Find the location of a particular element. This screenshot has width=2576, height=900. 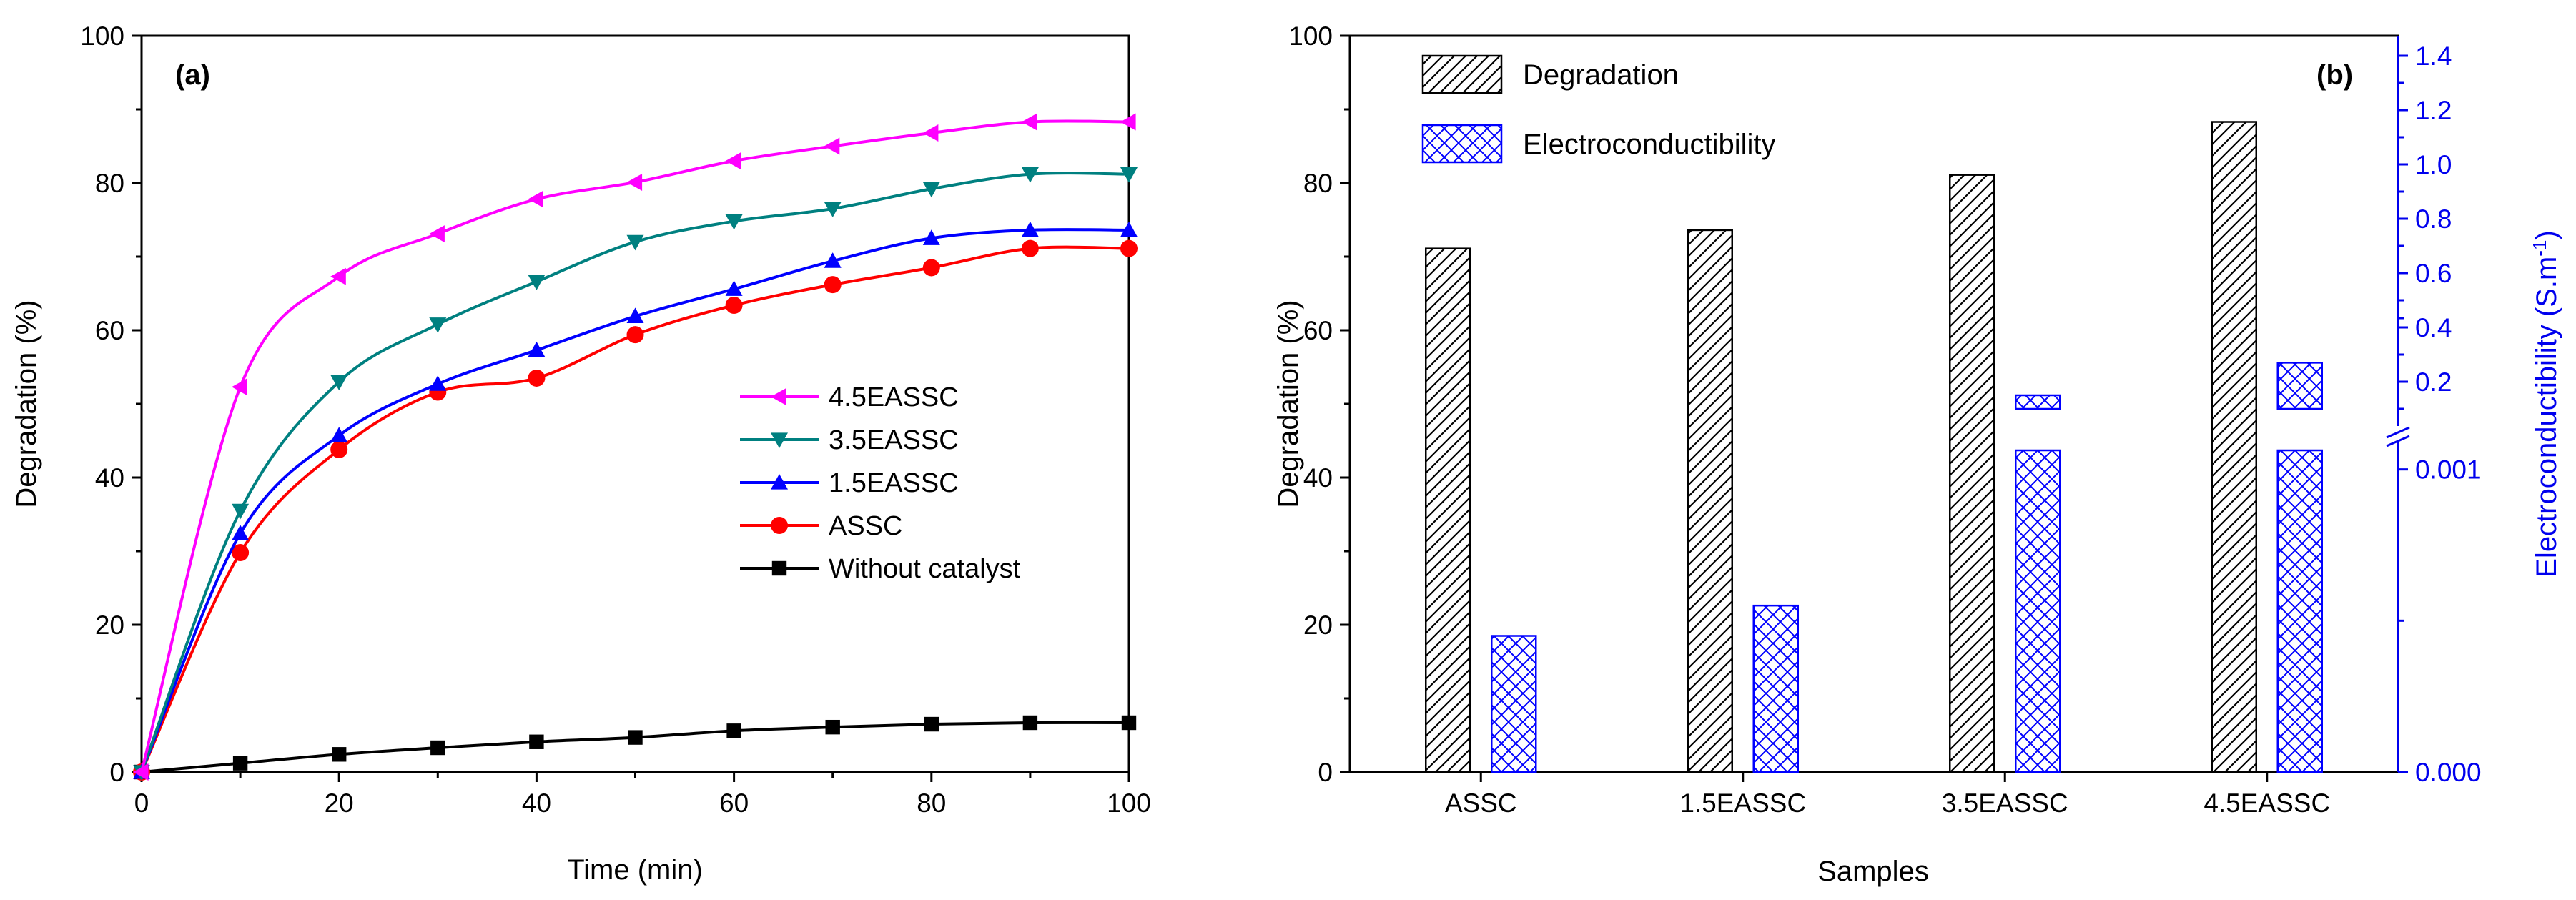

panel-b-x-ticks: ASSC 1.5EASSC 3.5EASSC 4.5EASSC is located at coordinates (1887, 795).